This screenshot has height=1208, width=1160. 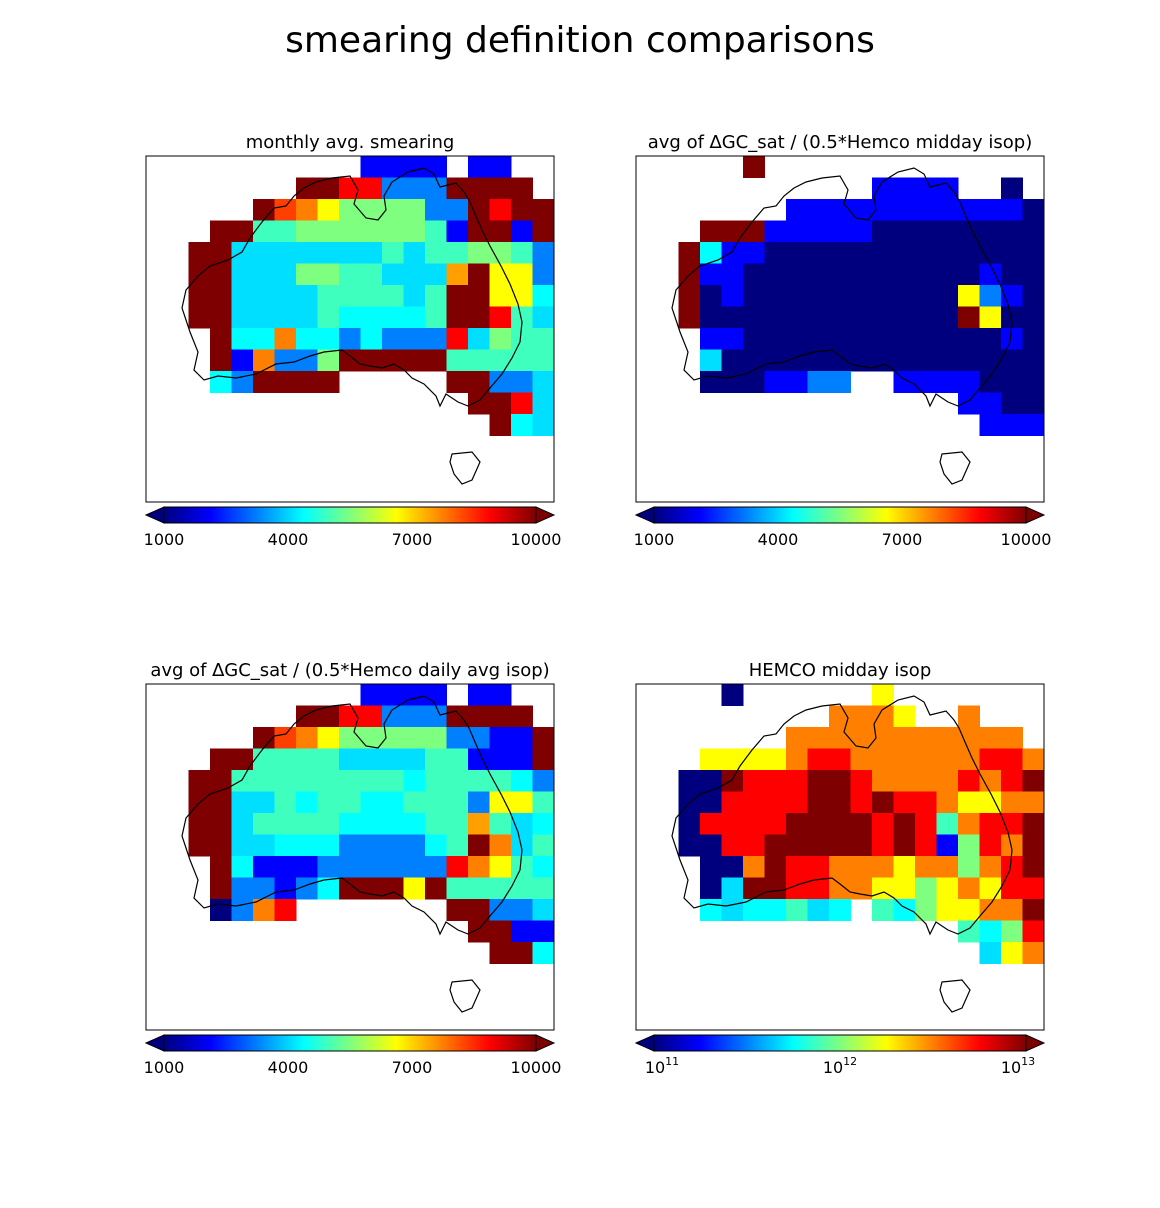 What do you see at coordinates (843, 528) in the screenshot?
I see `colorbar: 1000 4000 7000 10000` at bounding box center [843, 528].